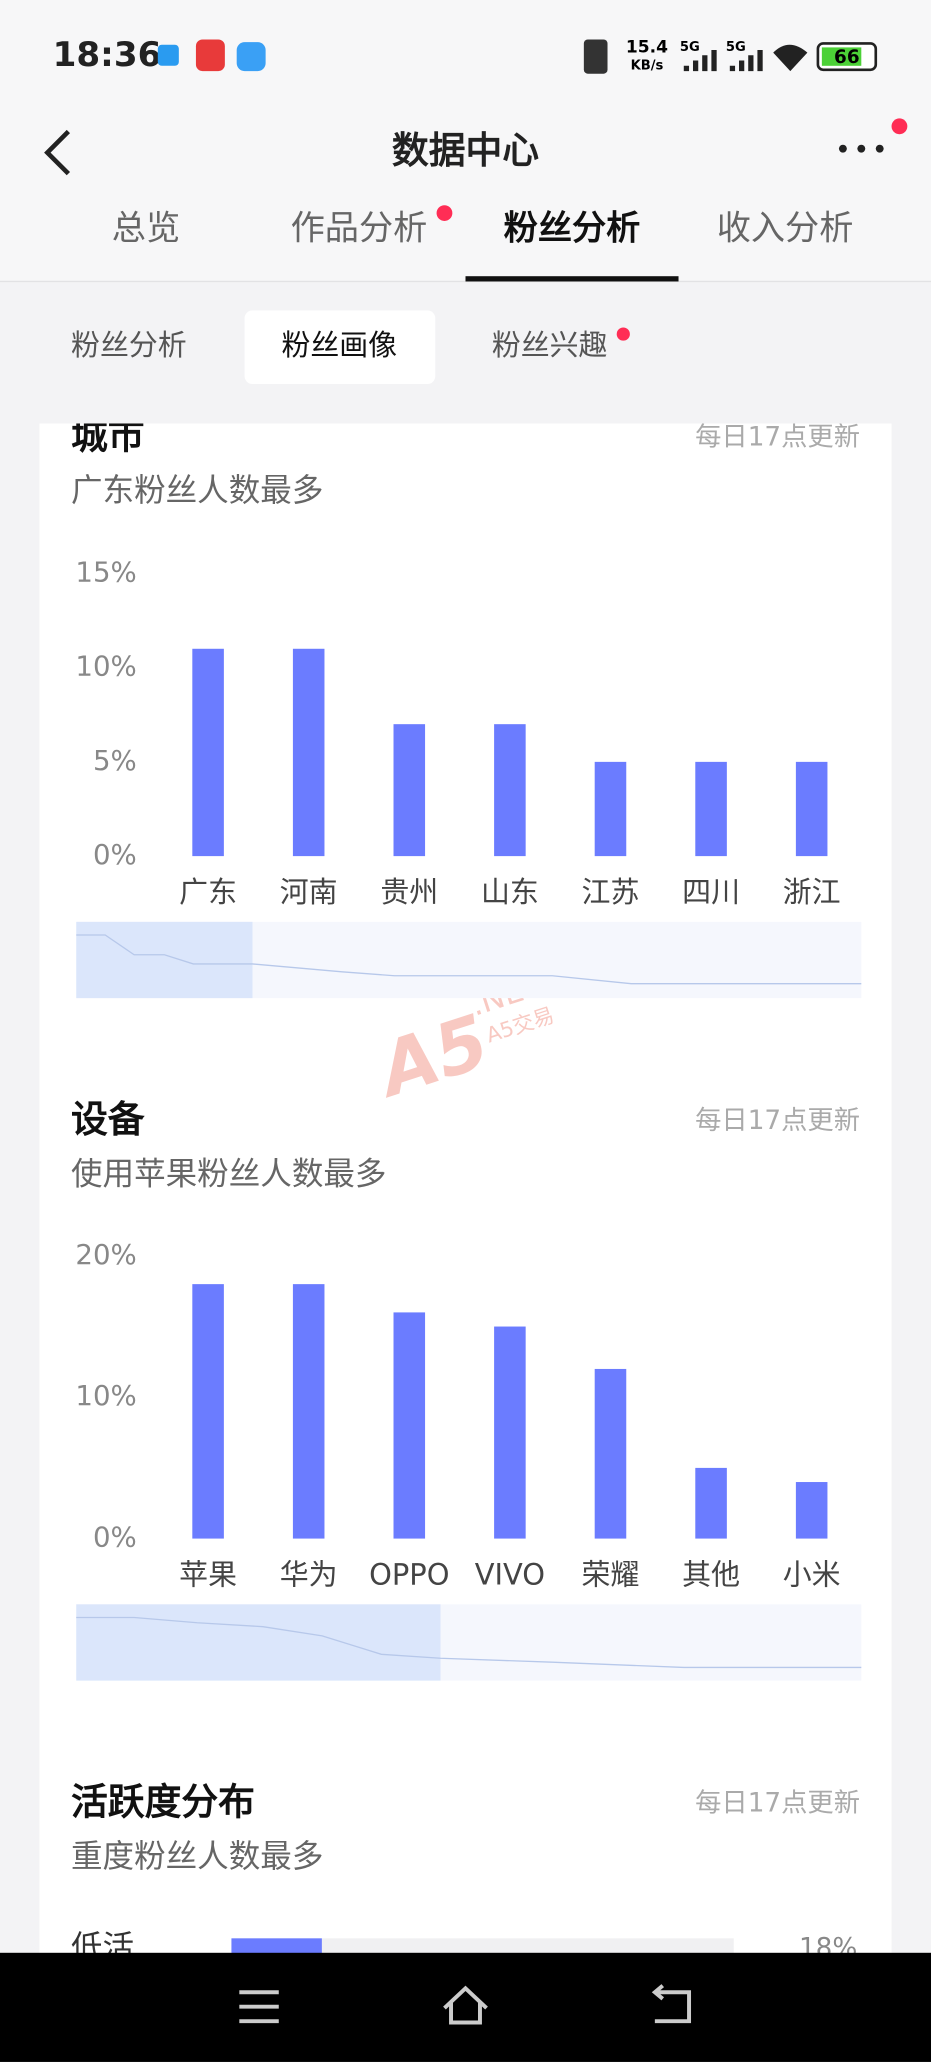 Image resolution: width=931 pixels, height=2062 pixels. What do you see at coordinates (647, 65) in the screenshot?
I see `speed-unit: KB/s` at bounding box center [647, 65].